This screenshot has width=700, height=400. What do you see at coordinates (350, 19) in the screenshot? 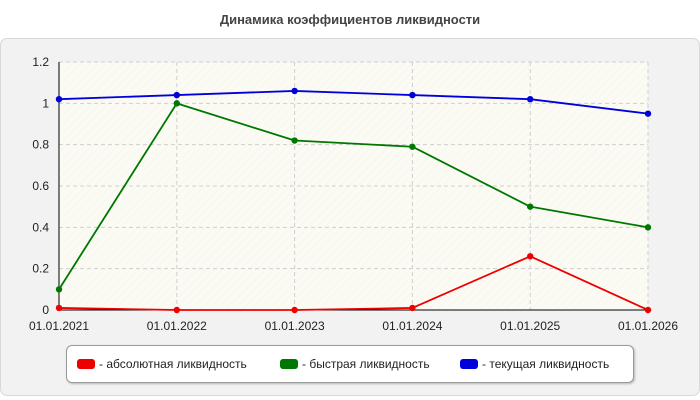
I see `chart-title: Динамика коэффициентов ликвидности` at bounding box center [350, 19].